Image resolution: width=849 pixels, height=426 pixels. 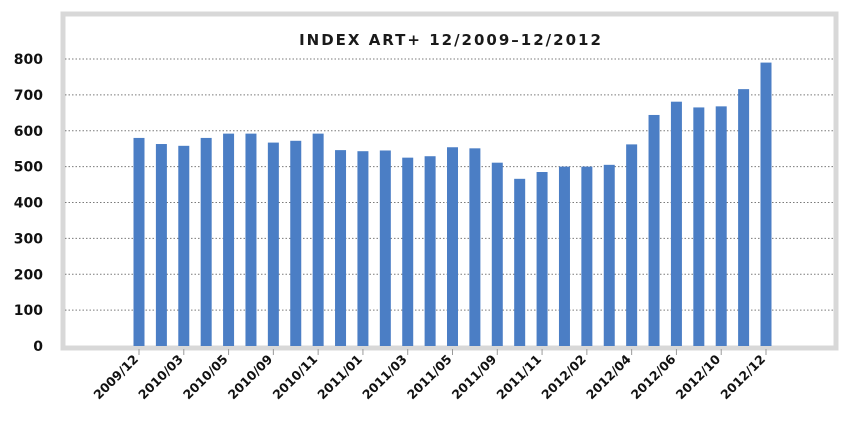 I want to click on chart-title: INDEX ART+ 12/2009–12/2012, so click(x=451, y=40).